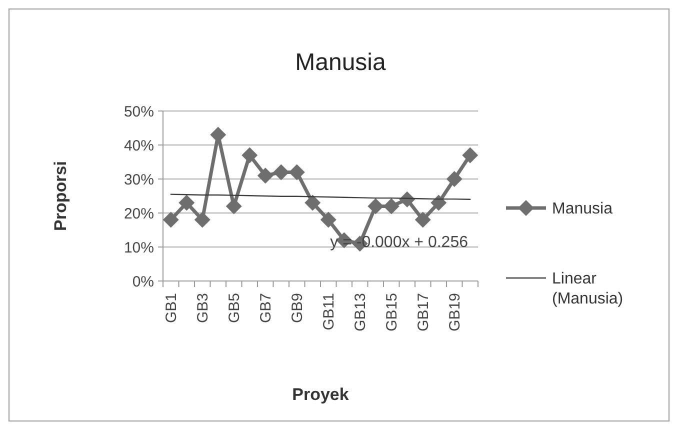 The width and height of the screenshot is (678, 430). What do you see at coordinates (143, 281) in the screenshot?
I see `y-tick-label: 0%` at bounding box center [143, 281].